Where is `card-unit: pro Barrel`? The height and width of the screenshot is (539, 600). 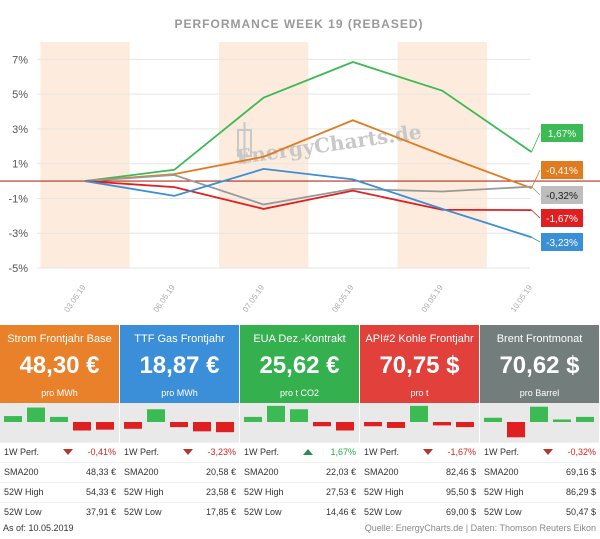
card-unit: pro Barrel is located at coordinates (539, 393).